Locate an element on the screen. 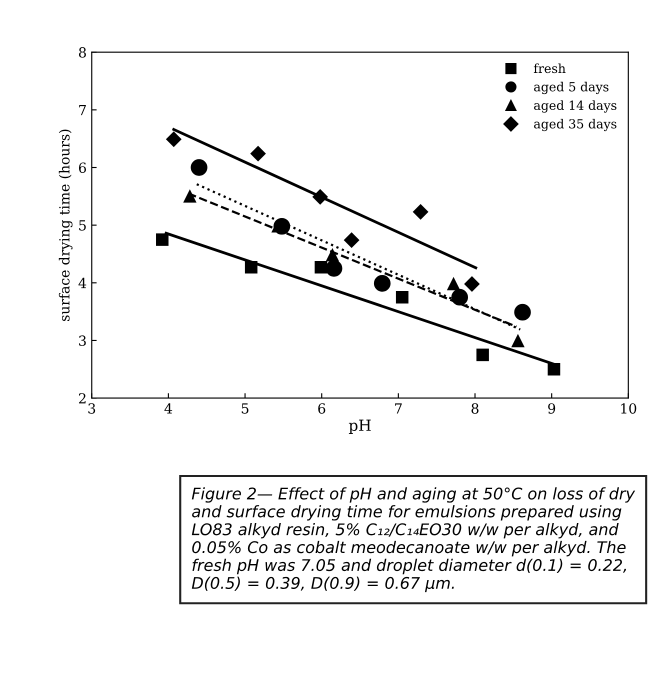 The height and width of the screenshot is (696, 660). legend-label: fresh is located at coordinates (550, 68).